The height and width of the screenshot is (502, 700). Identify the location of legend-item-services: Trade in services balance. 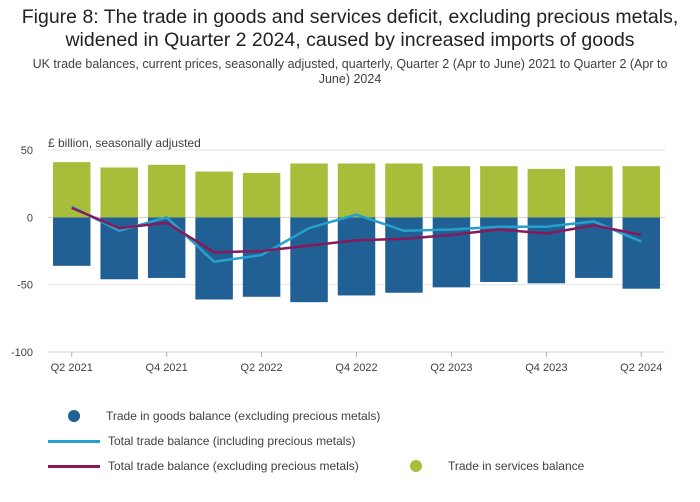
(497, 466).